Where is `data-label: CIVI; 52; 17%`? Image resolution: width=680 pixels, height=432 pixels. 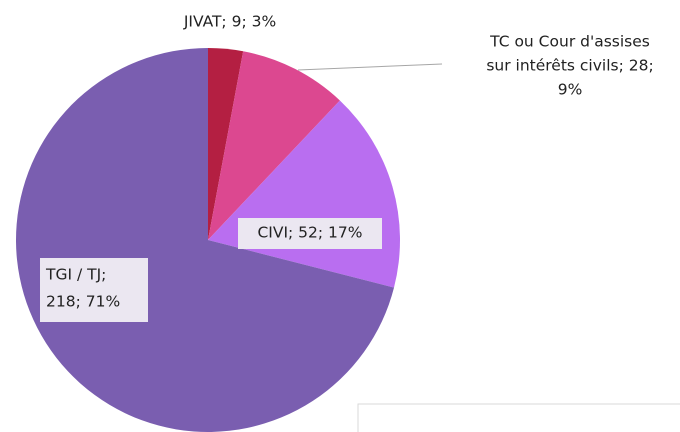 data-label: CIVI; 52; 17% is located at coordinates (309, 233).